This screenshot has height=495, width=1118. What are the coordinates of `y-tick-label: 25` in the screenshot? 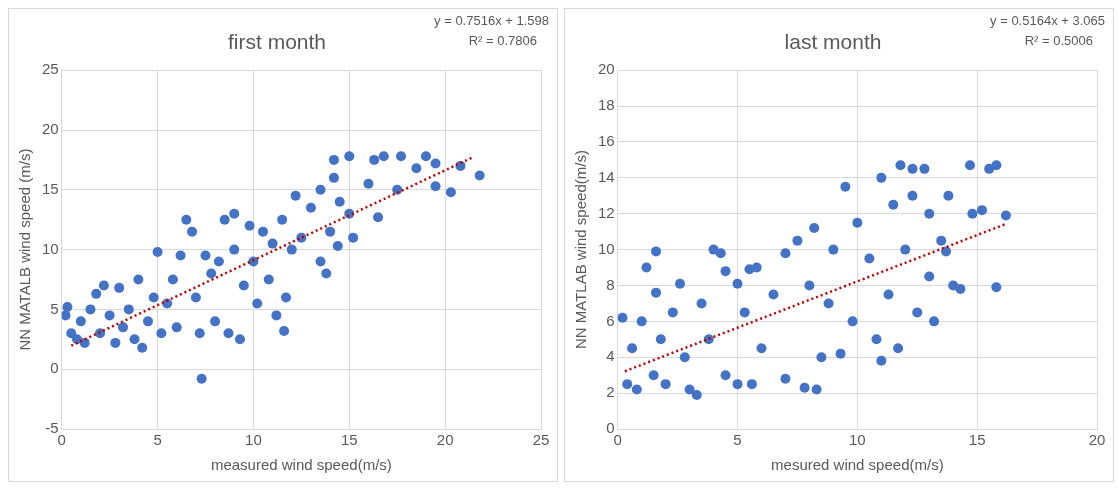 It's located at (50, 69).